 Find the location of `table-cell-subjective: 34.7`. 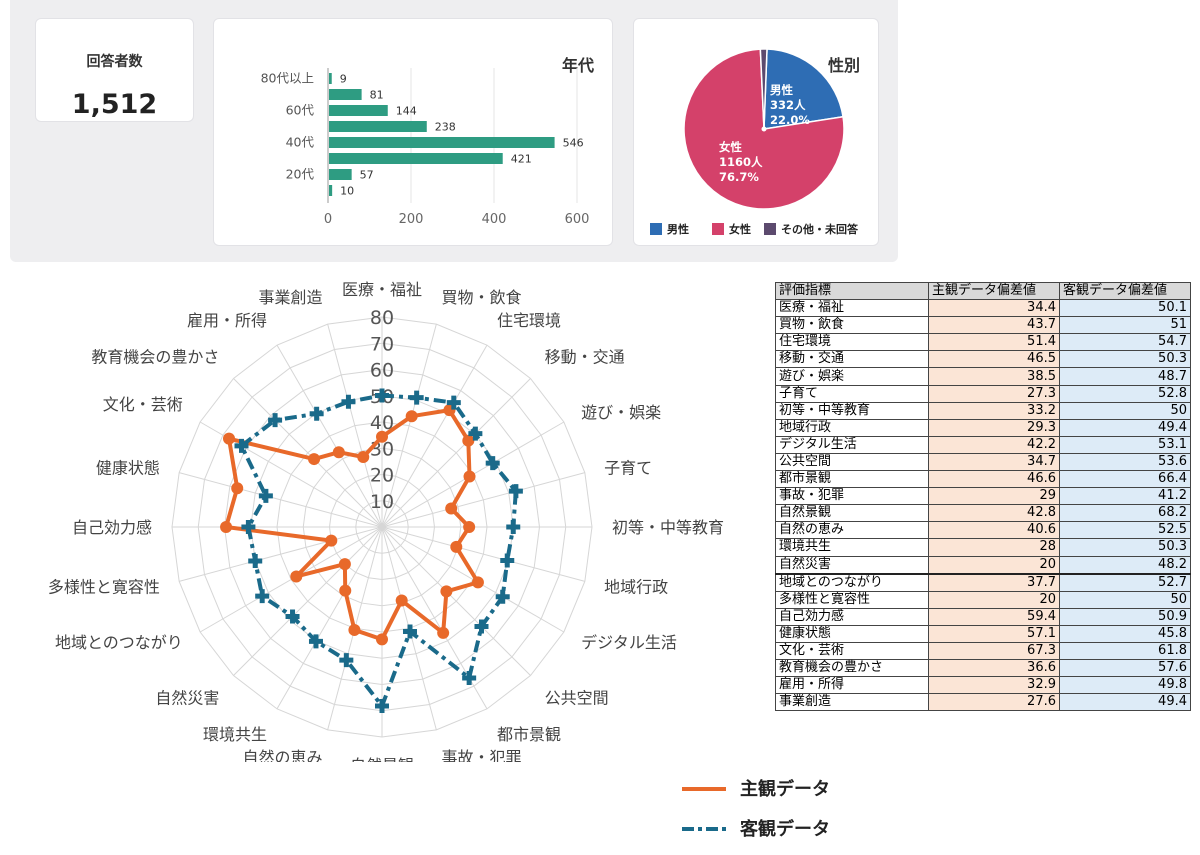

table-cell-subjective: 34.7 is located at coordinates (994, 462).